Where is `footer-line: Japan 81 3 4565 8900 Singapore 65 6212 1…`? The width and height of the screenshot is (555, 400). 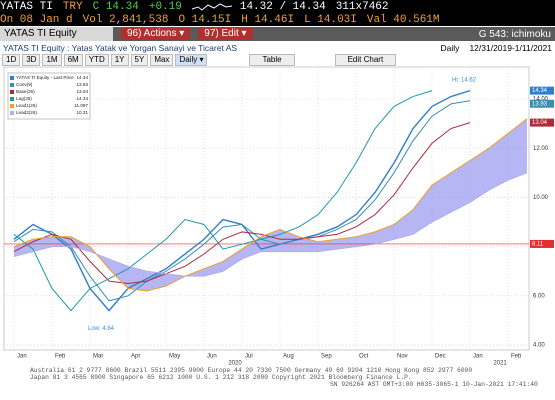 footer-line: Japan 81 3 4565 8900 Singapore 65 6212 1… is located at coordinates (221, 377).